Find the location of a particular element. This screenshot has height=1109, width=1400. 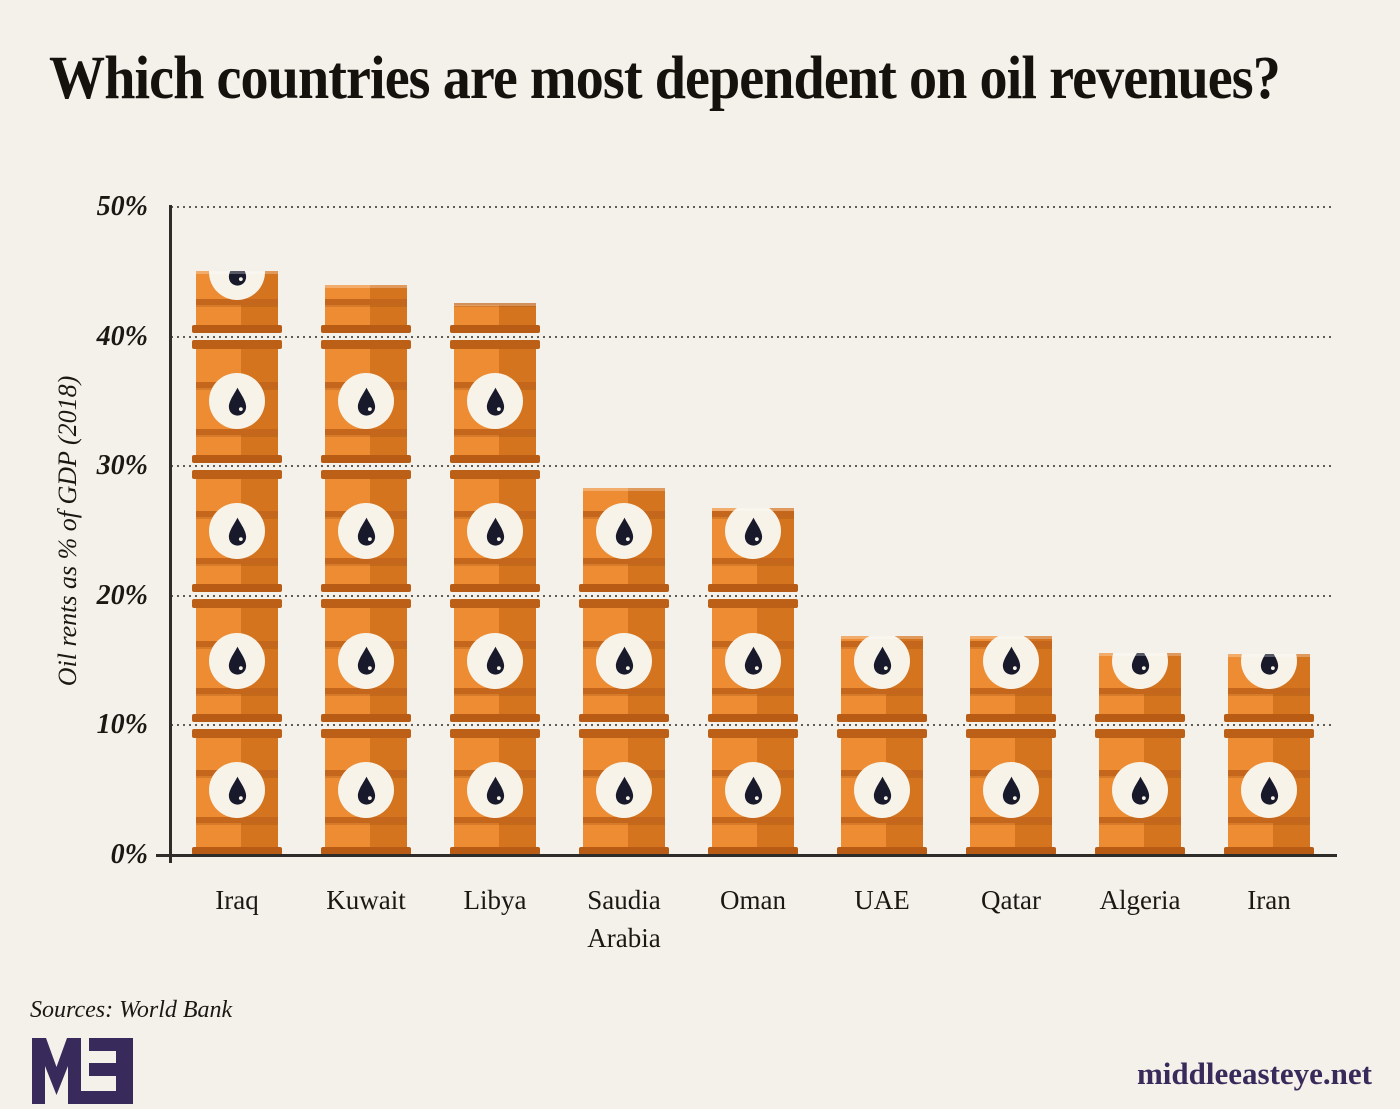

mee-logo is located at coordinates (82, 1072).